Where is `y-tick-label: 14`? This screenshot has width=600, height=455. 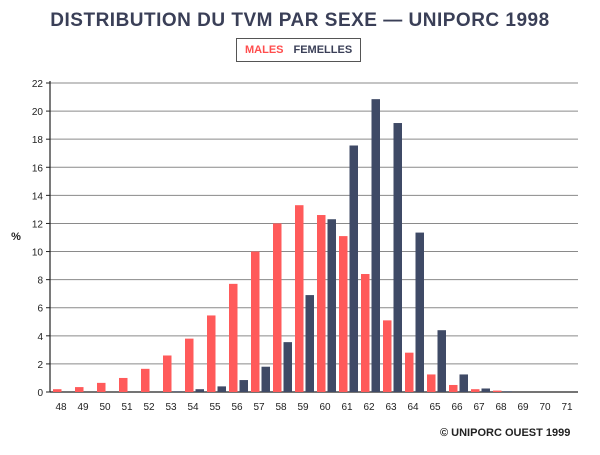 y-tick-label: 14 is located at coordinates (38, 196).